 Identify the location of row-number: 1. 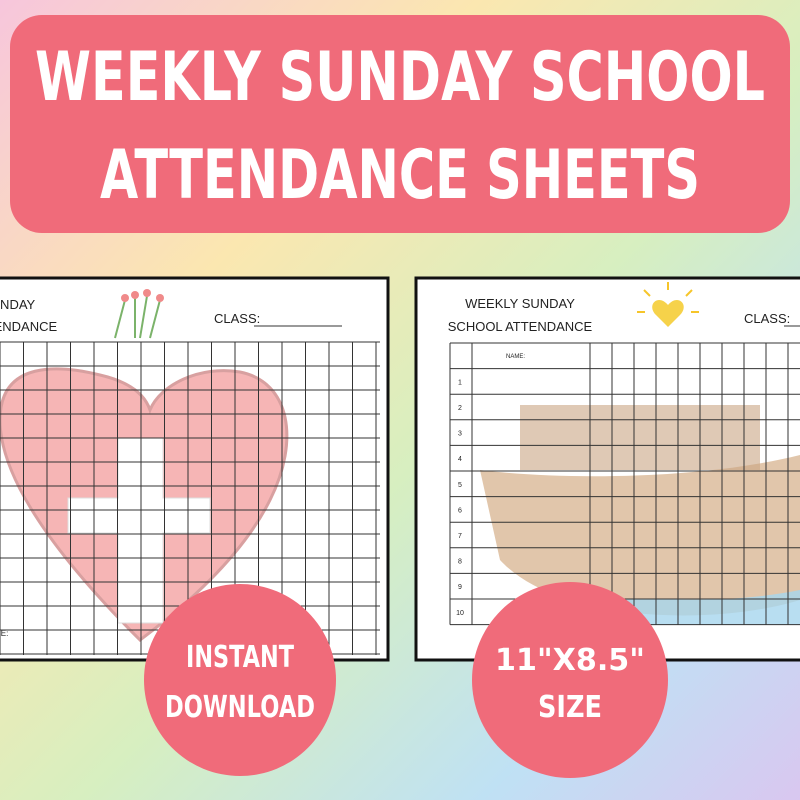
(460, 382).